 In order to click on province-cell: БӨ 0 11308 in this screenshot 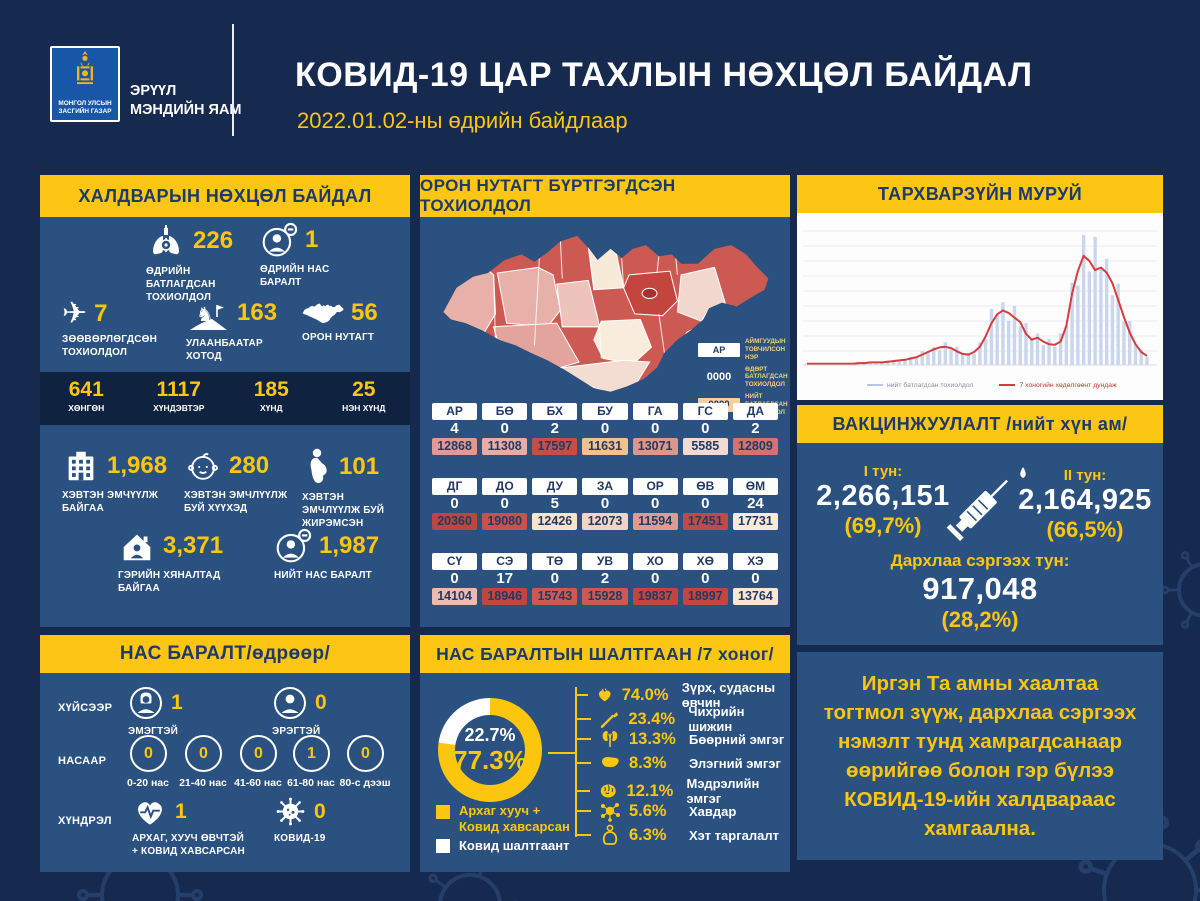, I will do `click(505, 429)`.